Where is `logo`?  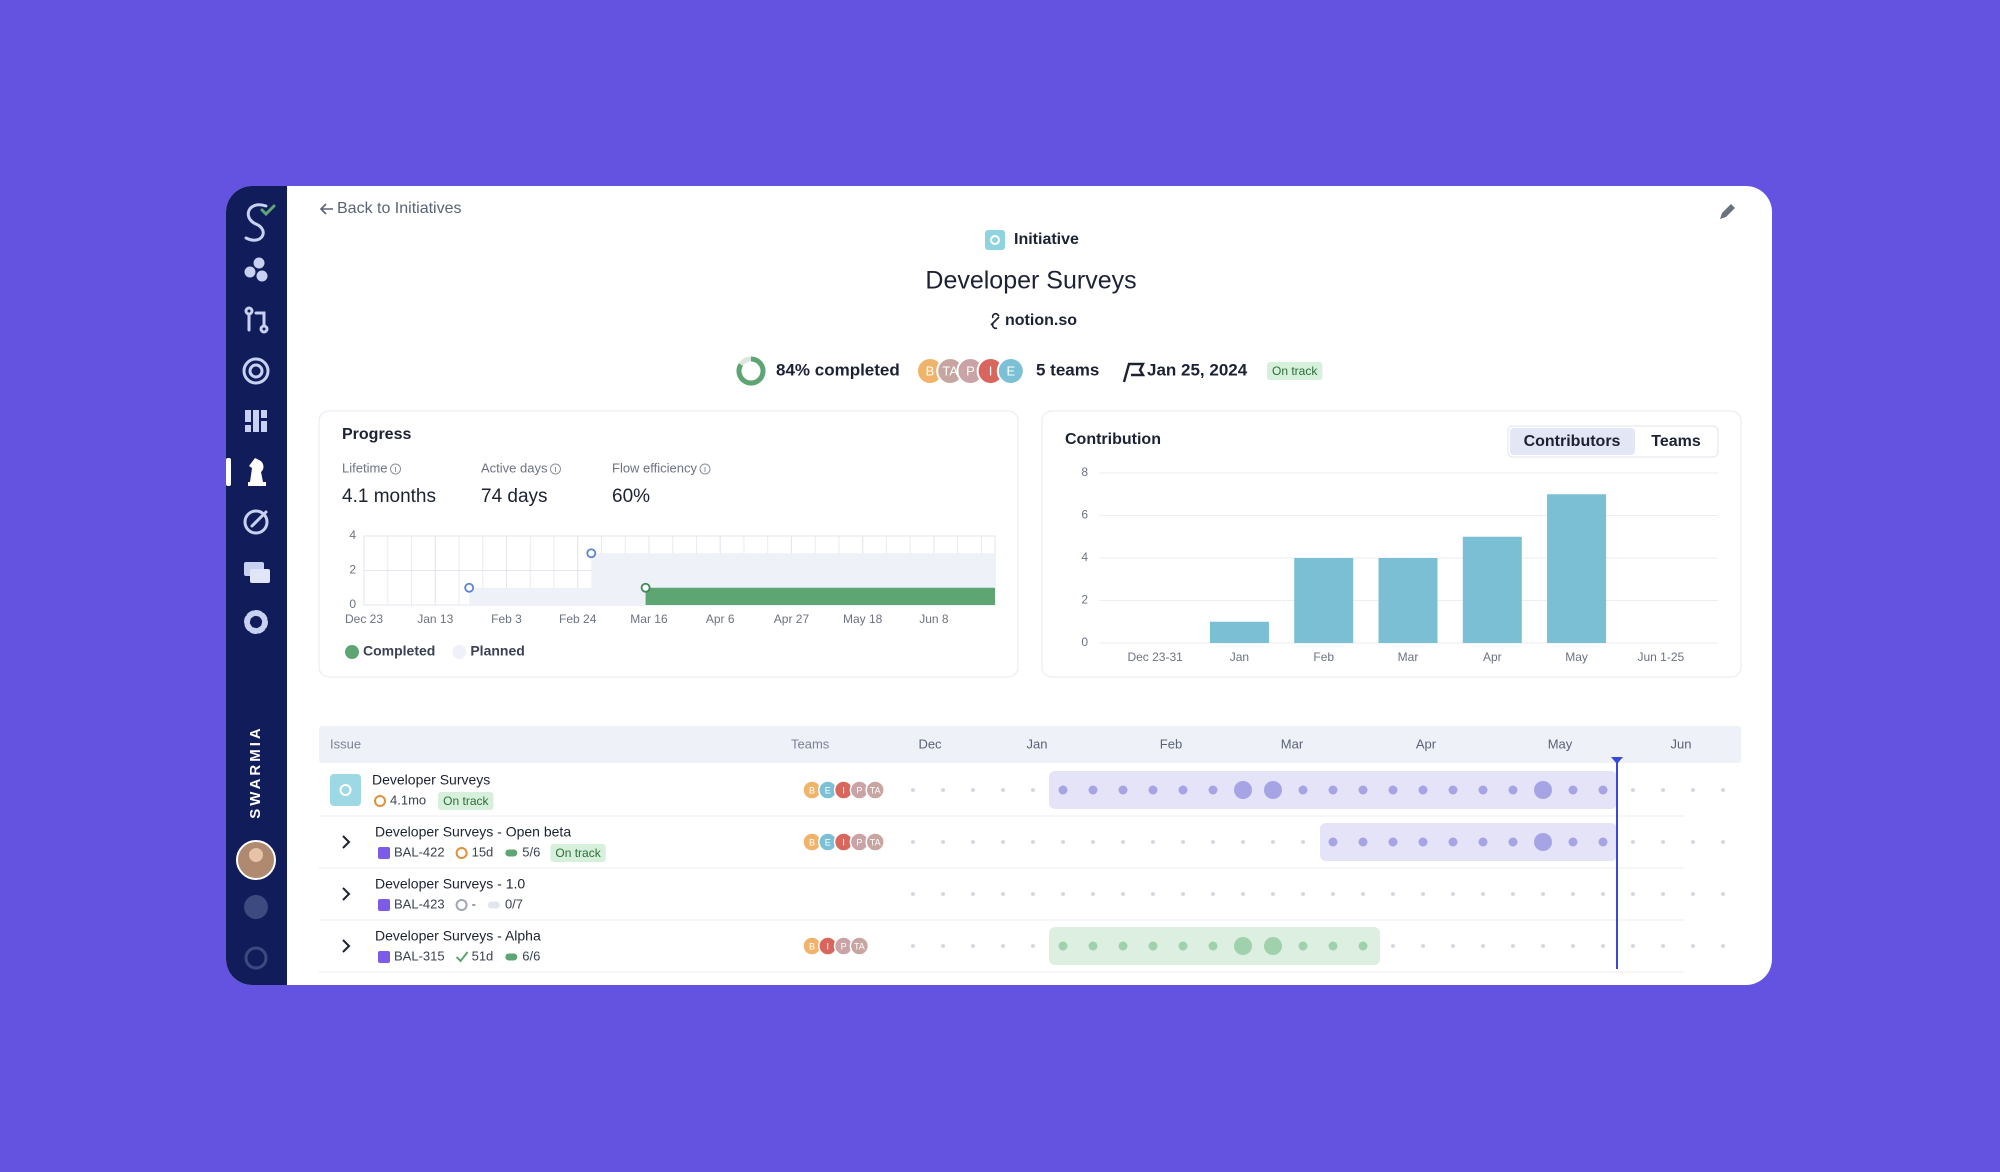
logo is located at coordinates (256, 222).